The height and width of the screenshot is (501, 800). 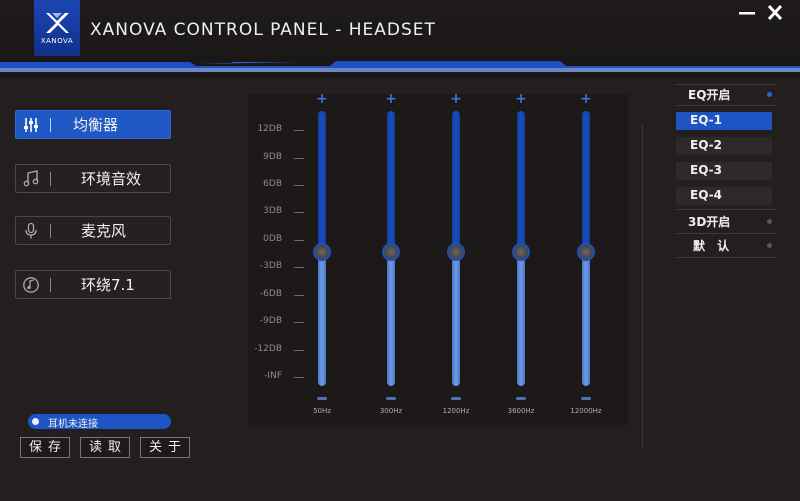 I want to click on frequency-label: 3600Hz, so click(x=521, y=411).